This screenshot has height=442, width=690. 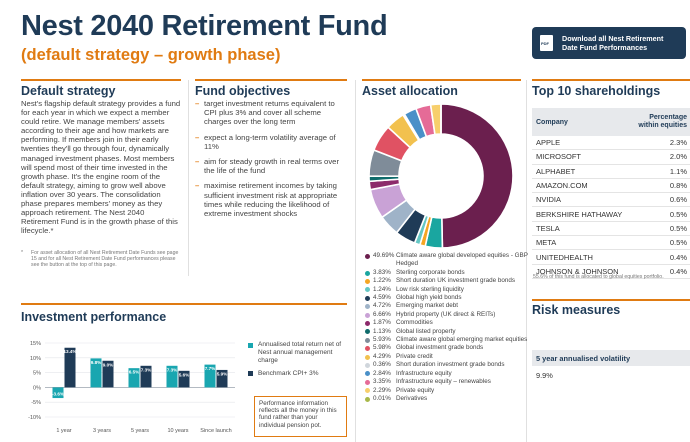 I want to click on allocation-label: Private credit, so click(x=414, y=356).